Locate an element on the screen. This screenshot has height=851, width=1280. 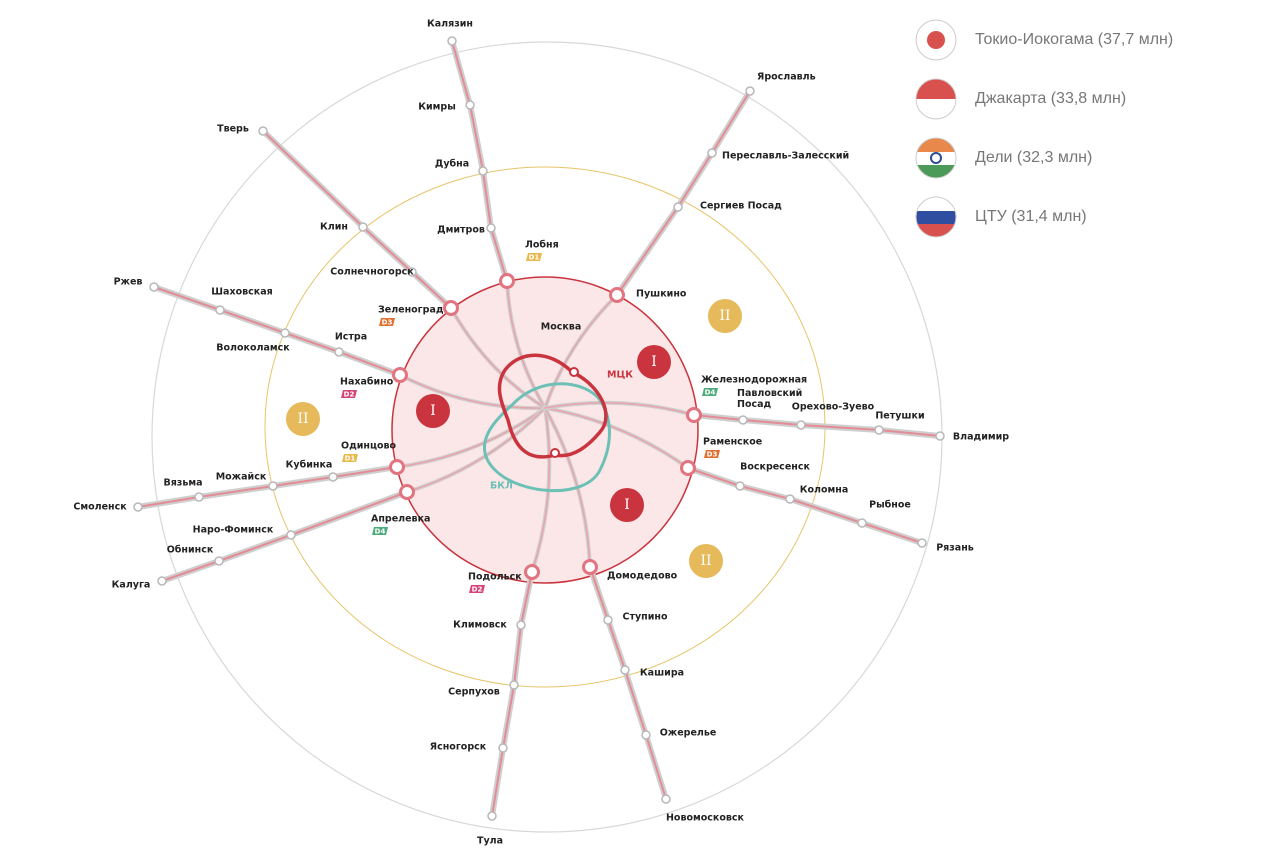
station-label: Одинцово is located at coordinates (369, 446).